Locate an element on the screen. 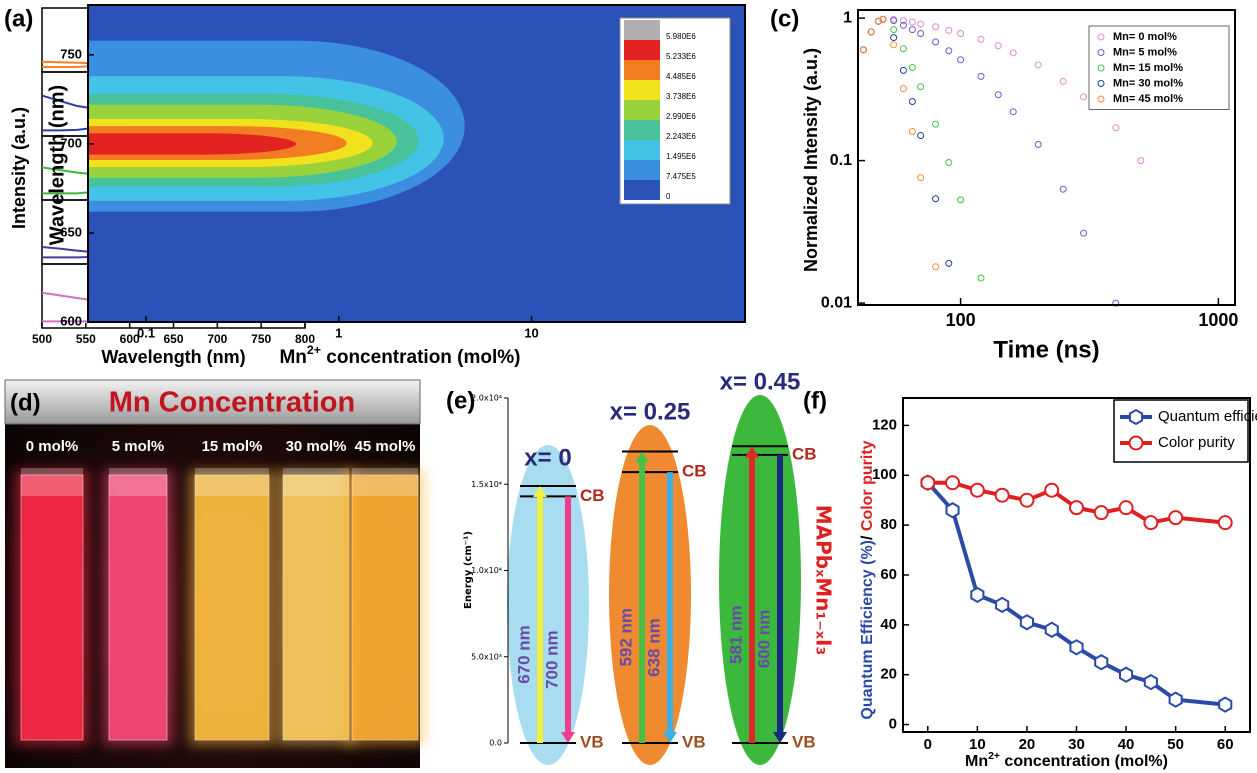 The height and width of the screenshot is (773, 1257). plot-frame is located at coordinates (1046, 157).